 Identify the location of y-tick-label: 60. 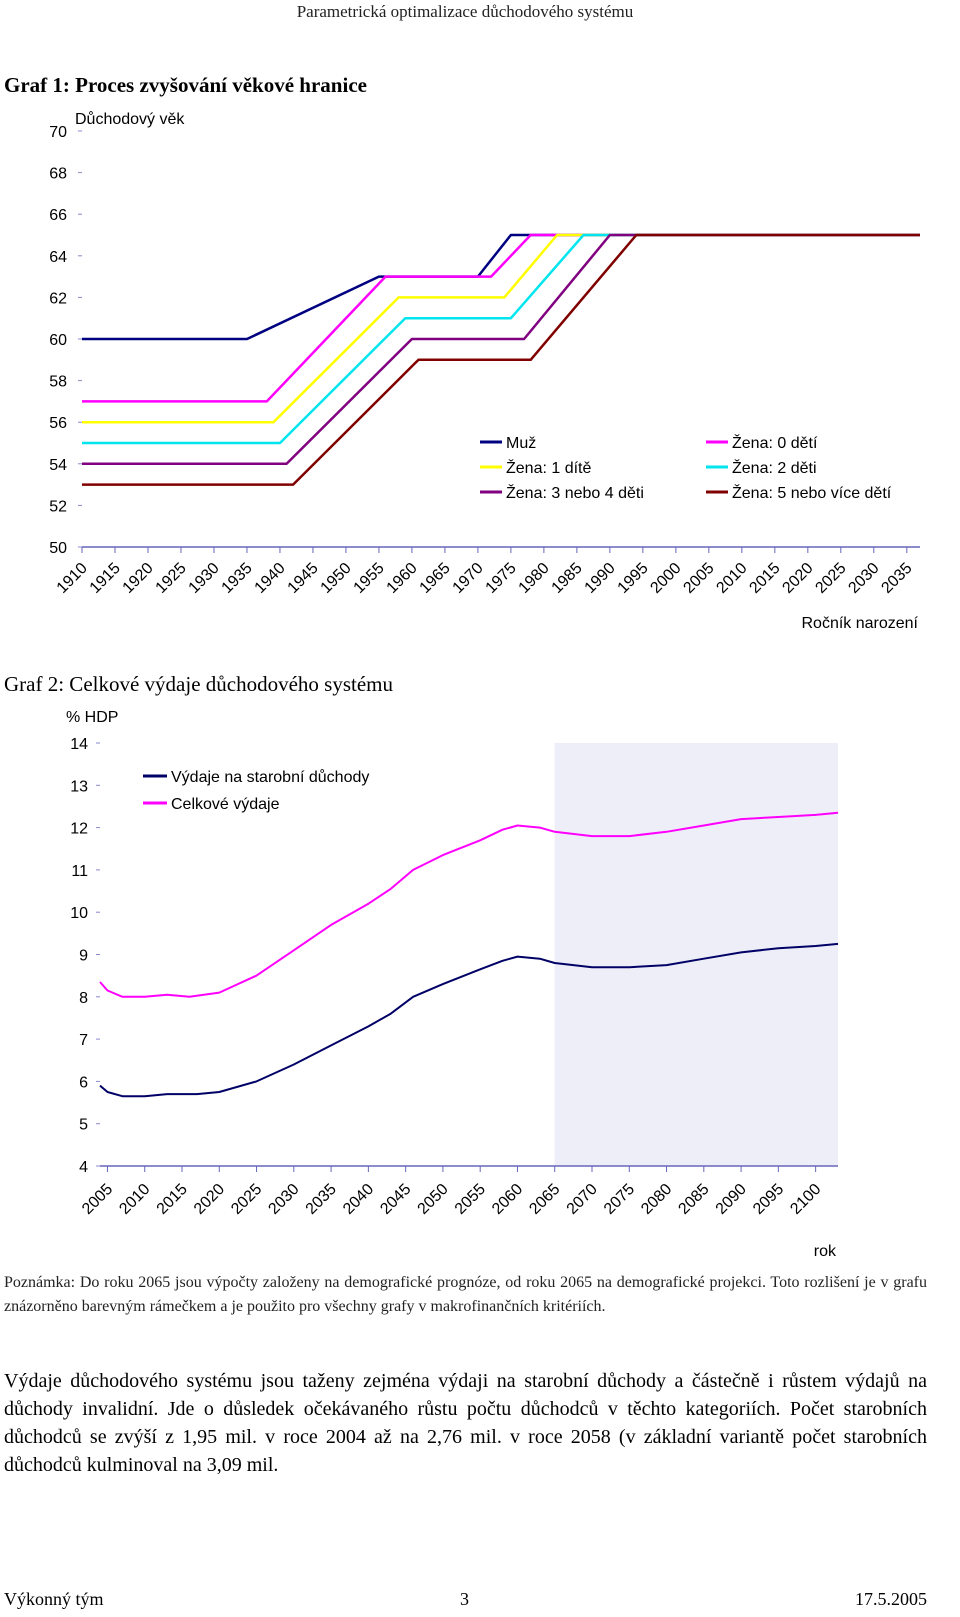
(58, 340).